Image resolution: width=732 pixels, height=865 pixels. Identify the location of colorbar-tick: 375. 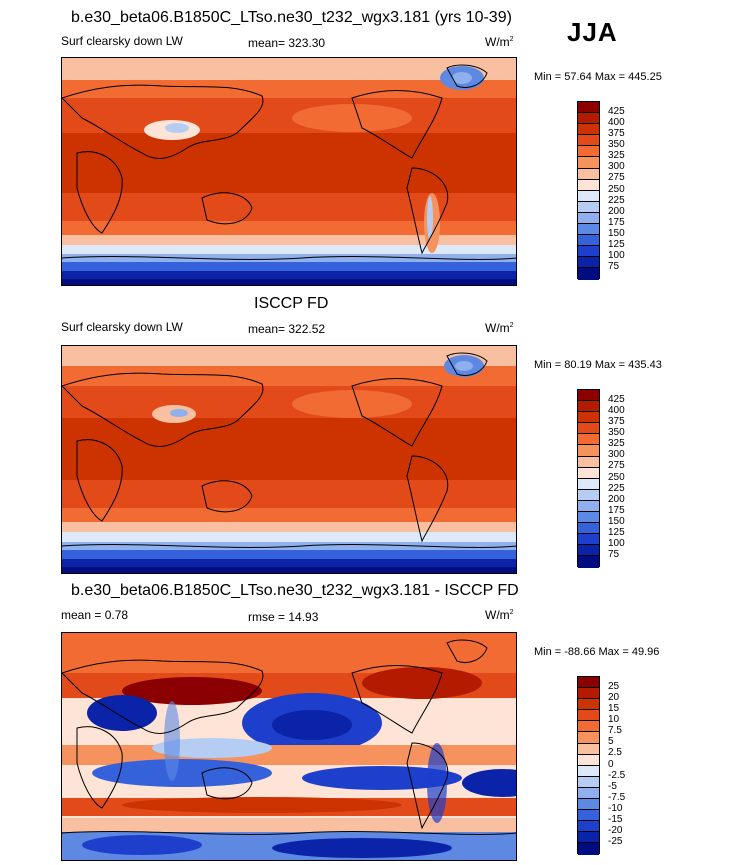
(616, 421).